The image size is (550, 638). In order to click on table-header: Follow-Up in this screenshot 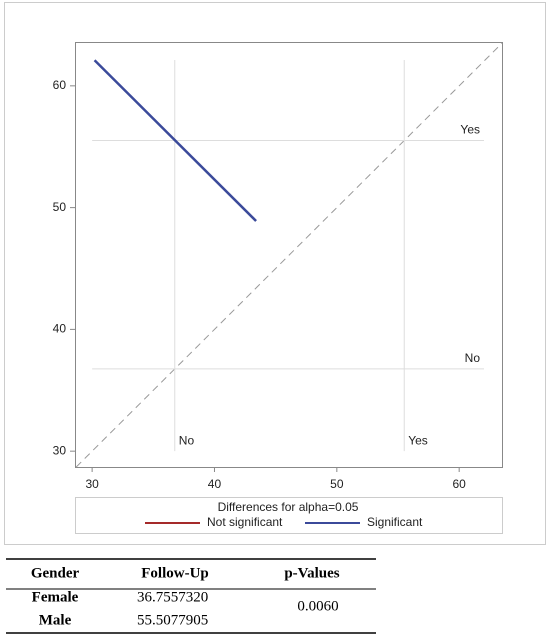, I will do `click(175, 573)`.